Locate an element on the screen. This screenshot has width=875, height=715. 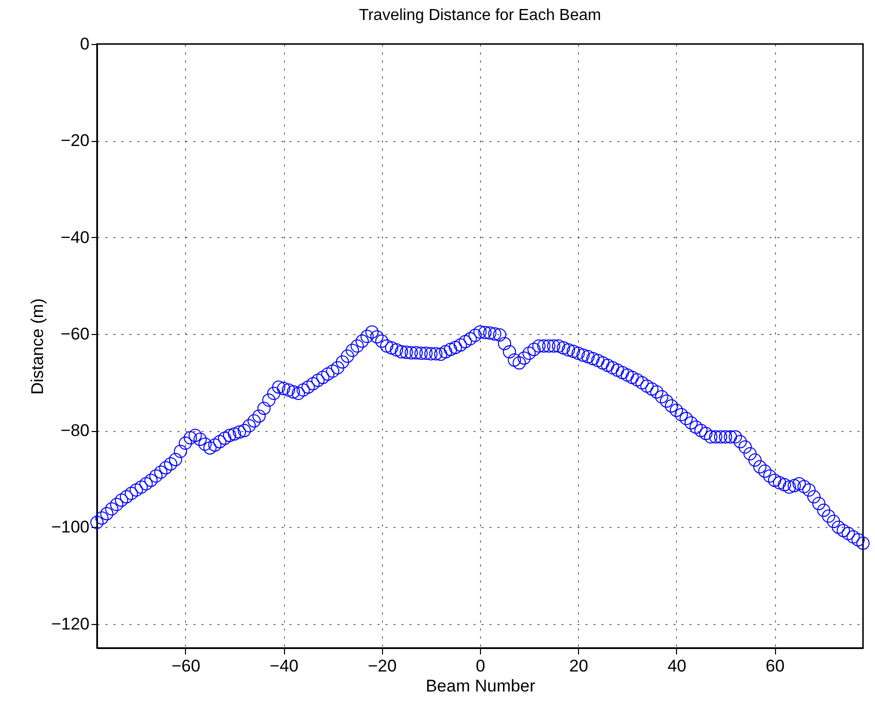
x-axis-title: Beam Number is located at coordinates (481, 686).